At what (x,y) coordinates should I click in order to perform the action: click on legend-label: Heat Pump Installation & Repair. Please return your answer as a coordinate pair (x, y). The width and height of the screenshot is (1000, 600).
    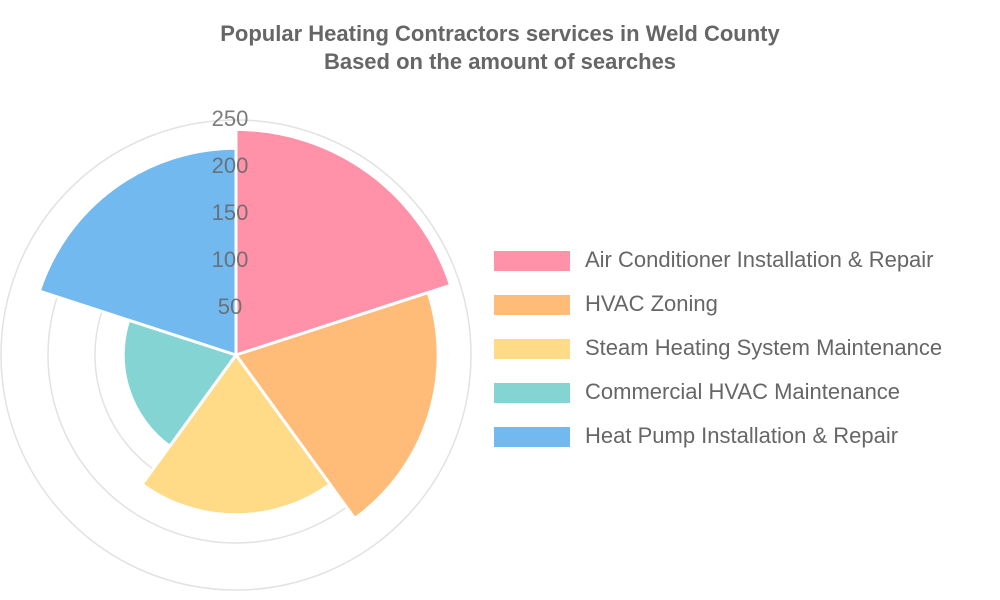
    Looking at the image, I should click on (741, 435).